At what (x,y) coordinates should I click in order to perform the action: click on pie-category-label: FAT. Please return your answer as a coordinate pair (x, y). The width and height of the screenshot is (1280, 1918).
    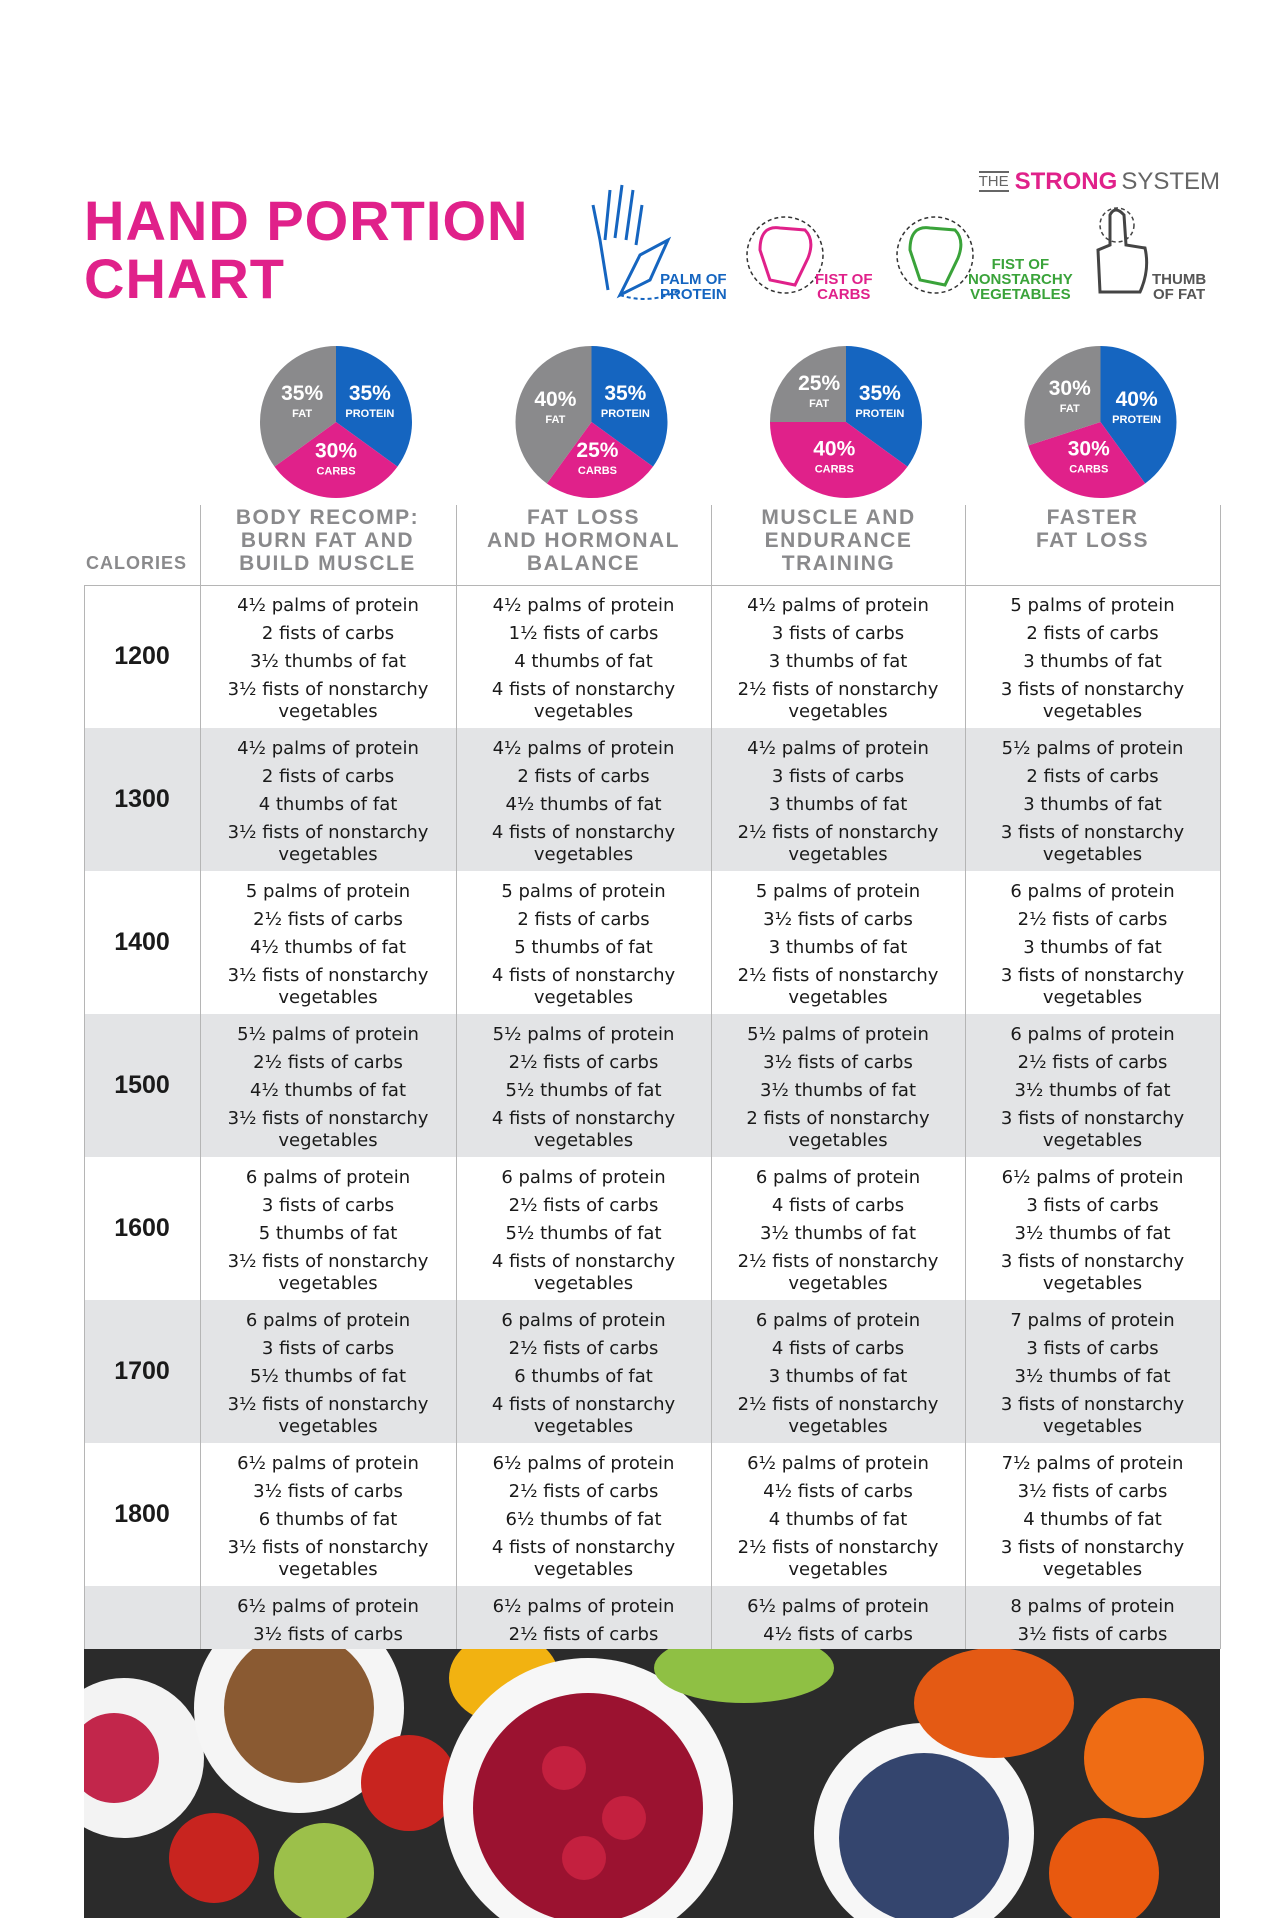
    Looking at the image, I should click on (555, 420).